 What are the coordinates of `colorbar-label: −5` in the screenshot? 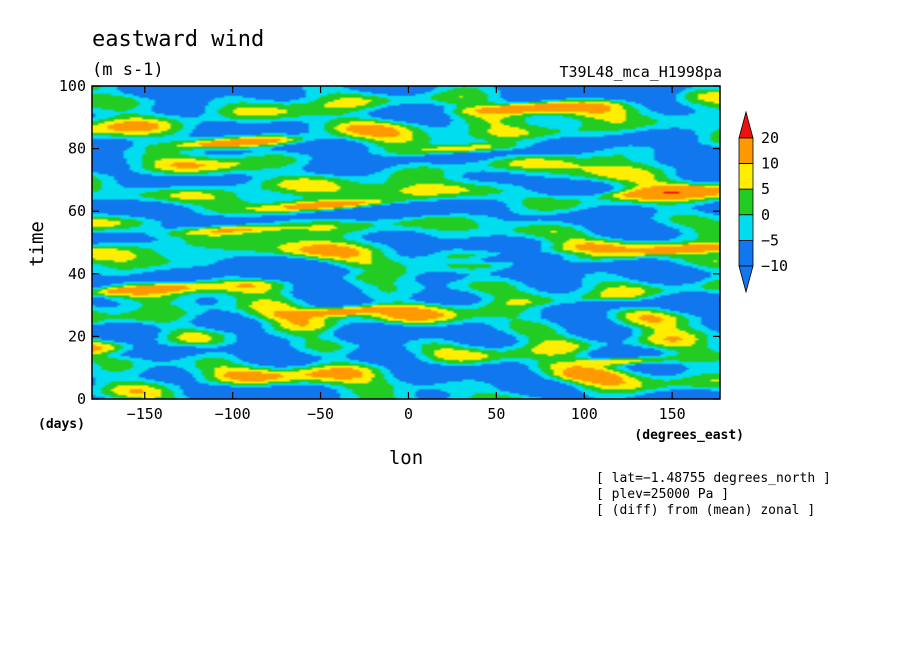 It's located at (770, 240).